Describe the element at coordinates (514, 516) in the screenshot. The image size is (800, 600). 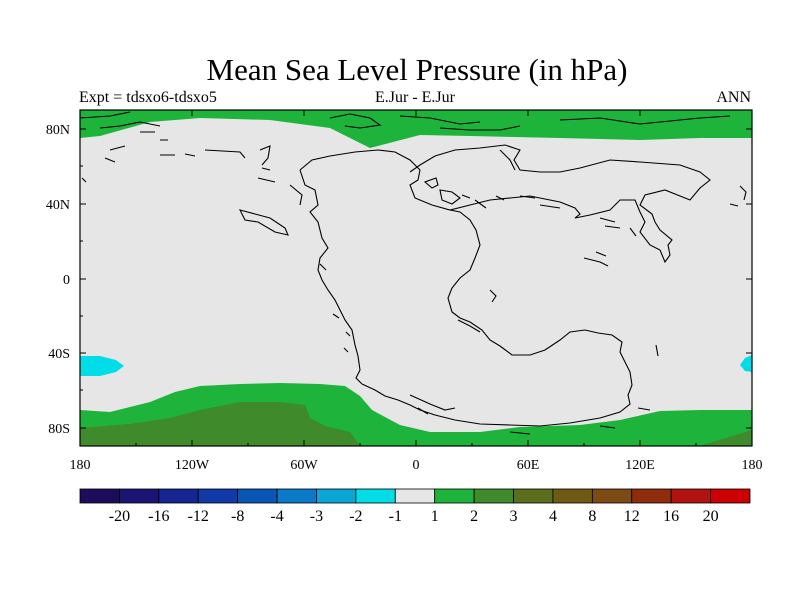
I see `colorbar-label: 3` at that location.